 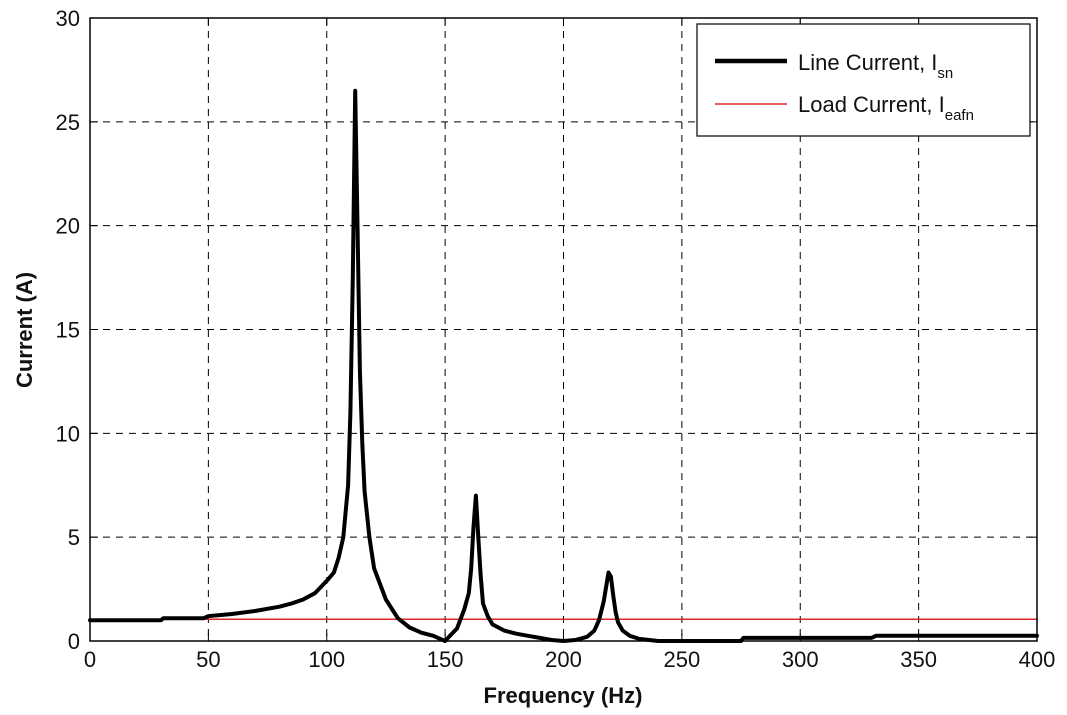 I want to click on x-axis-label: Frequency (Hz), so click(x=563, y=695).